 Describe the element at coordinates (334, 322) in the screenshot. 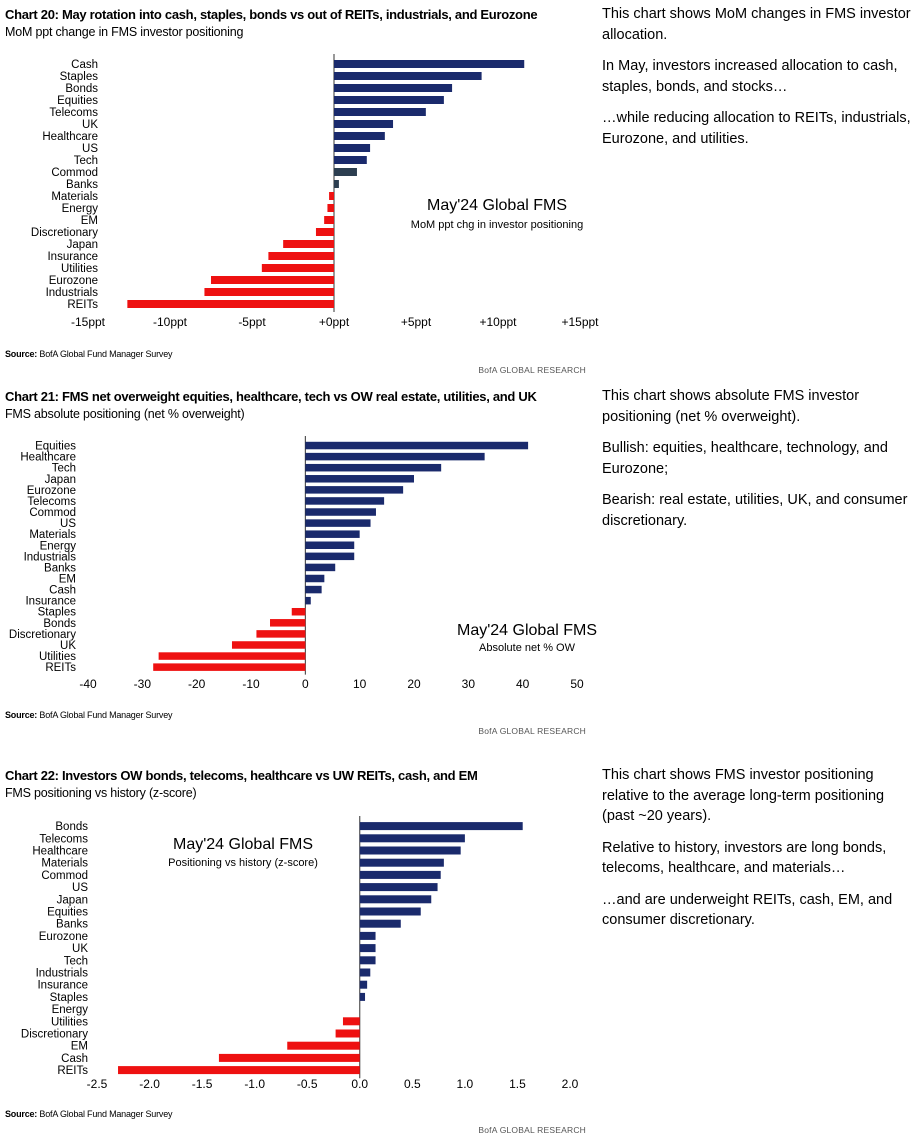

I see `x-tick-label: +0ppt` at that location.